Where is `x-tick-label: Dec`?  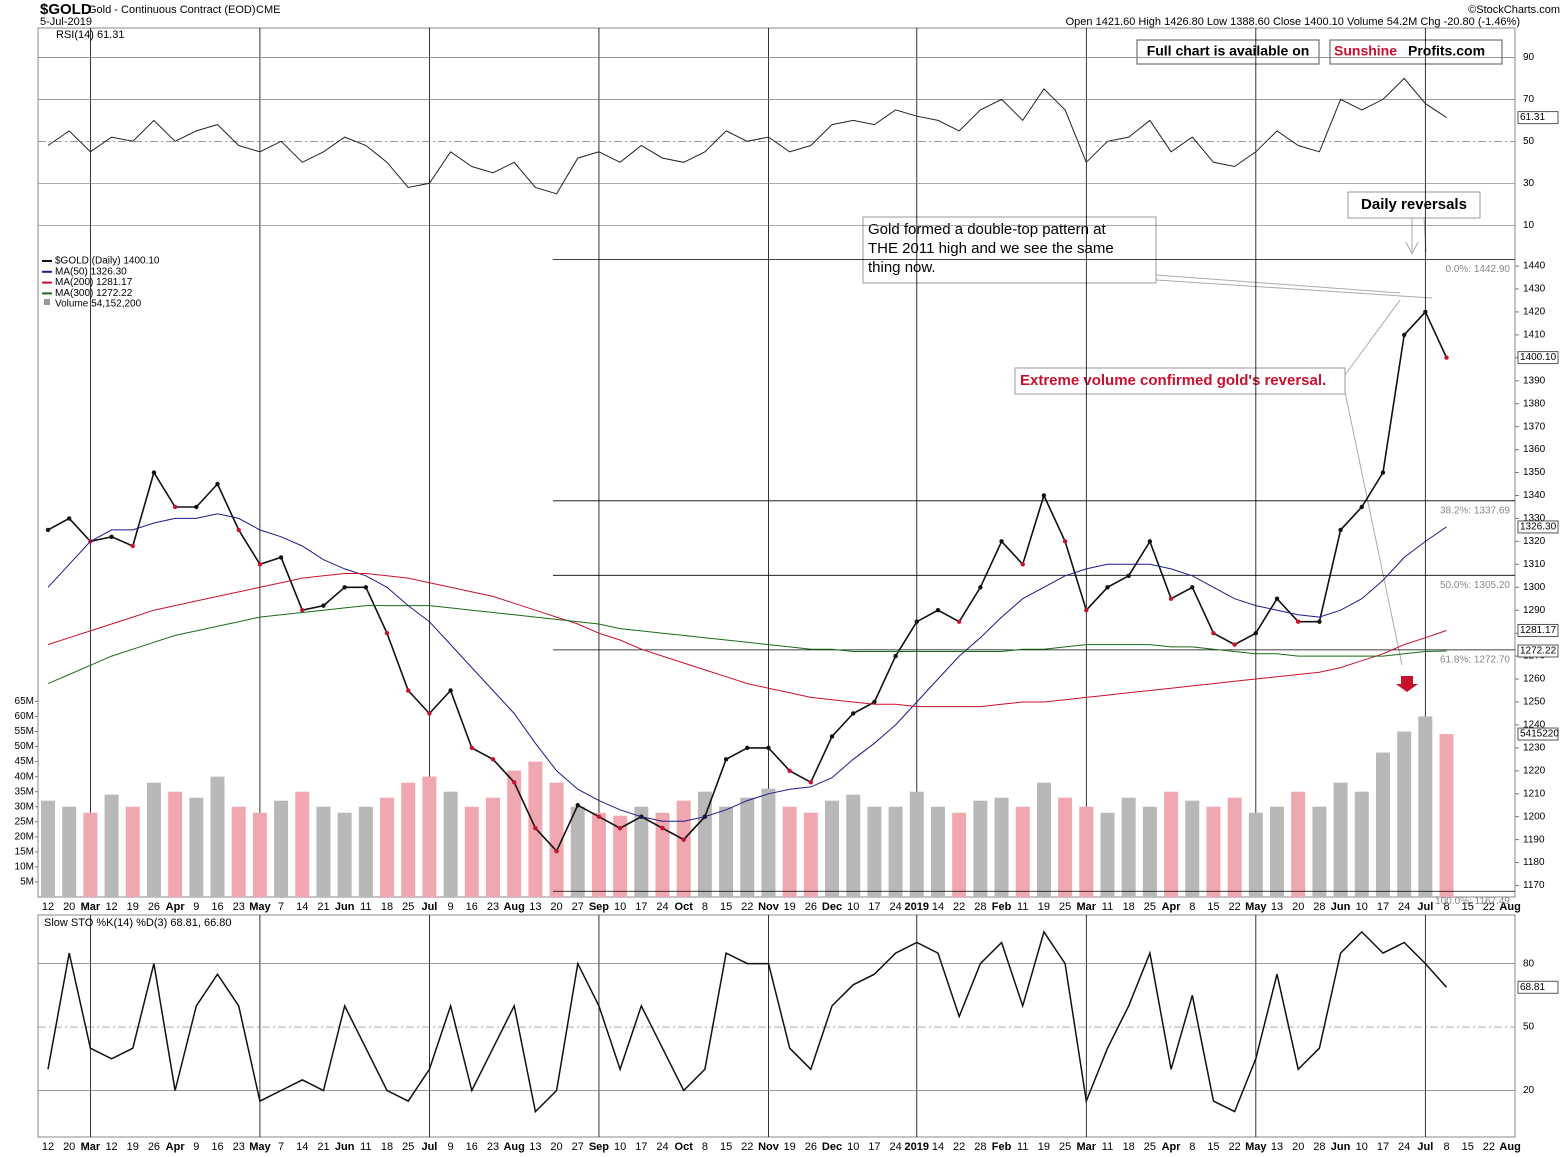 x-tick-label: Dec is located at coordinates (832, 907).